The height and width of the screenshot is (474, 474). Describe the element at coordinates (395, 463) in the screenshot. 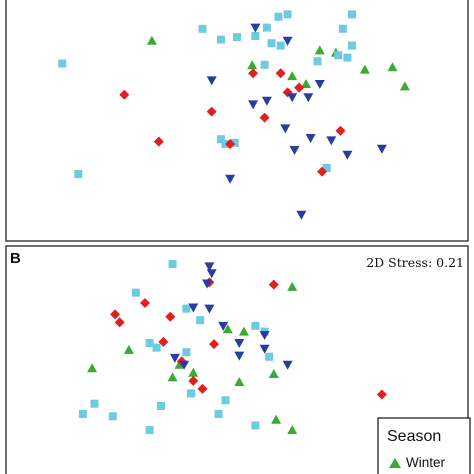

I see `legend-winter-marker` at that location.